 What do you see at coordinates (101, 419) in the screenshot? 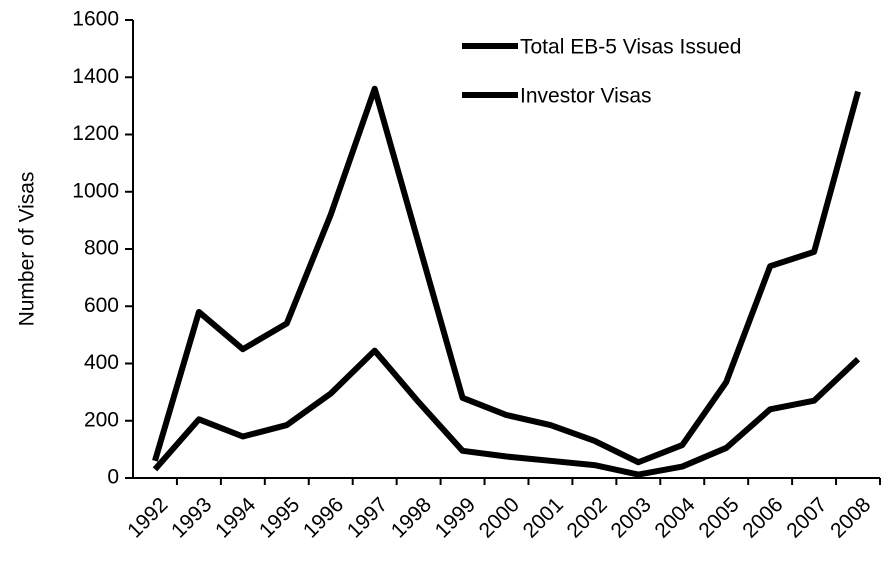
I see `y-tick-label: 200` at bounding box center [101, 419].